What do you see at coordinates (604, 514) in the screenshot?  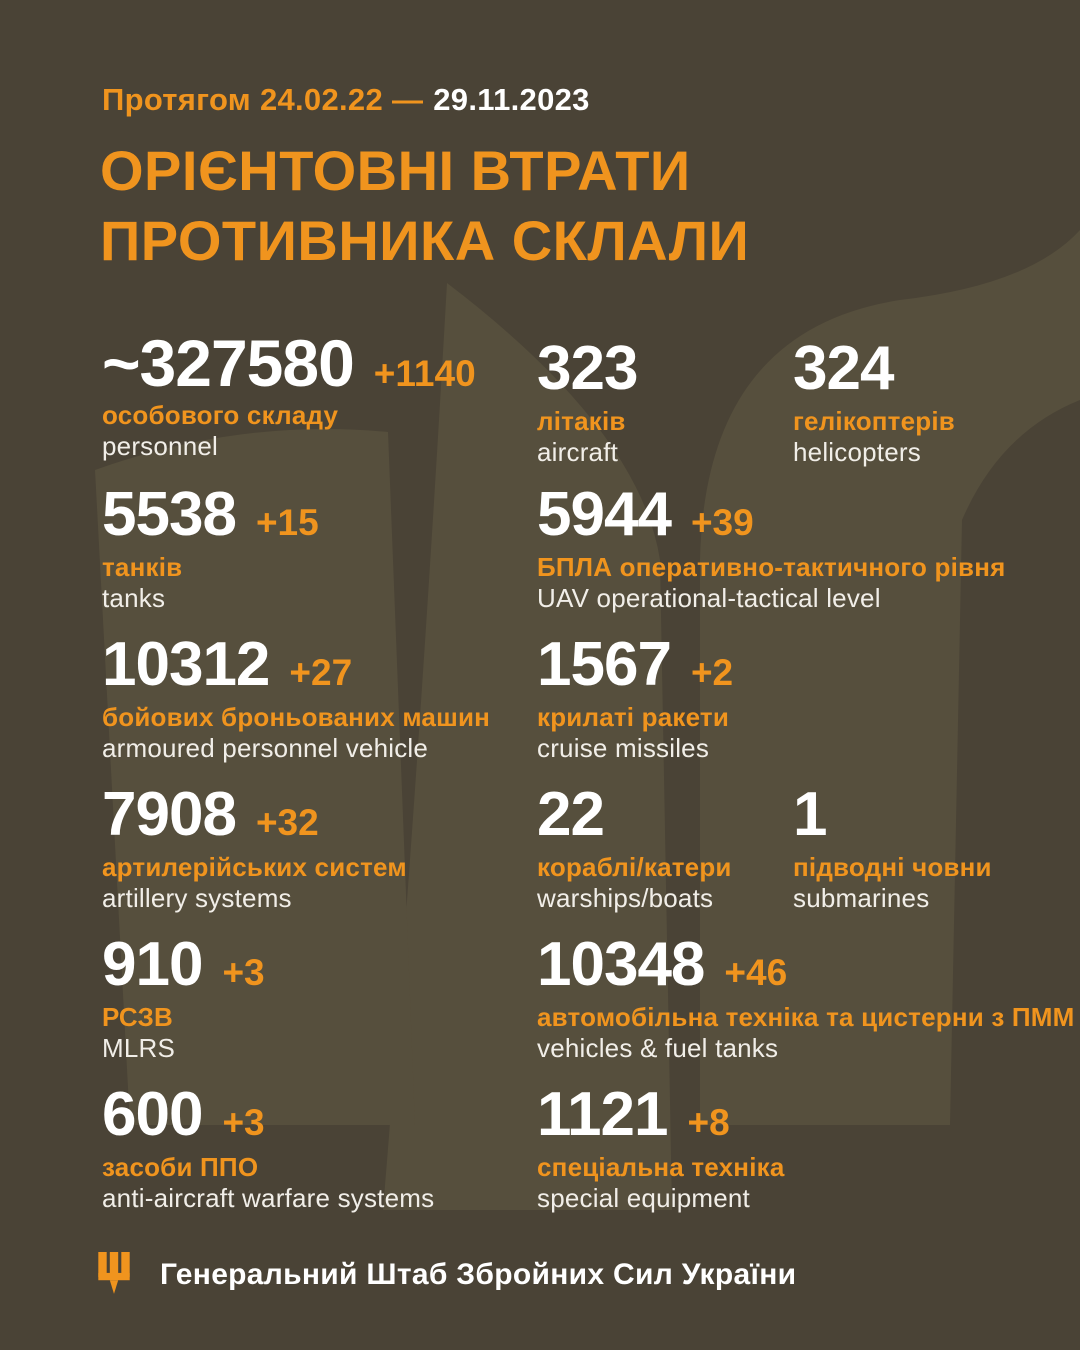 I see `stat-value: 5944` at bounding box center [604, 514].